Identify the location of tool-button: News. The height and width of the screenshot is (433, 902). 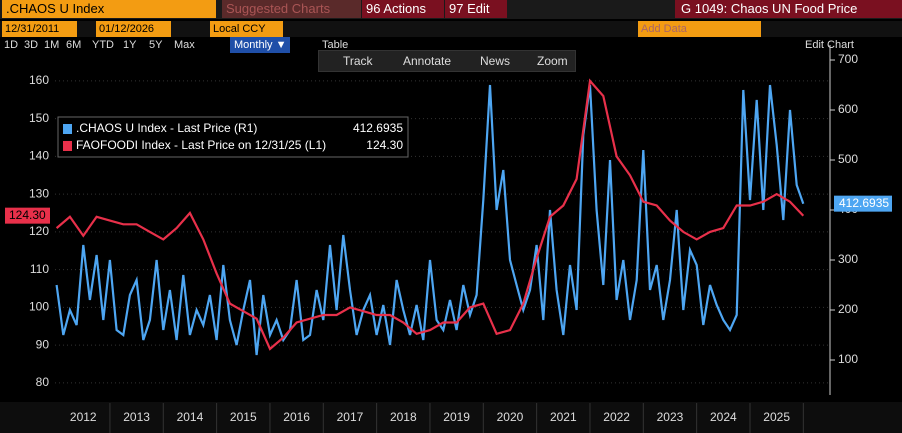
(495, 61).